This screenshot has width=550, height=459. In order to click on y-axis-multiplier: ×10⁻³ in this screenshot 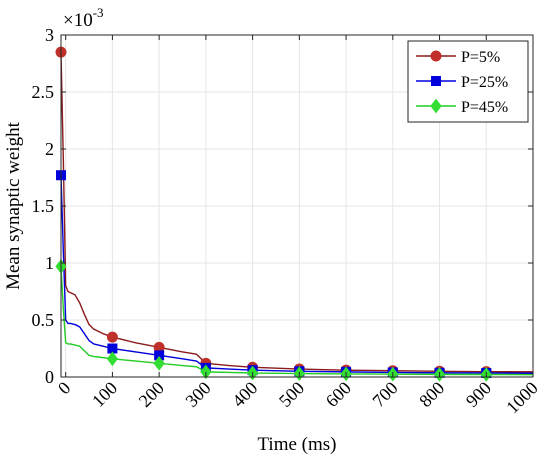, I will do `click(83, 18)`.